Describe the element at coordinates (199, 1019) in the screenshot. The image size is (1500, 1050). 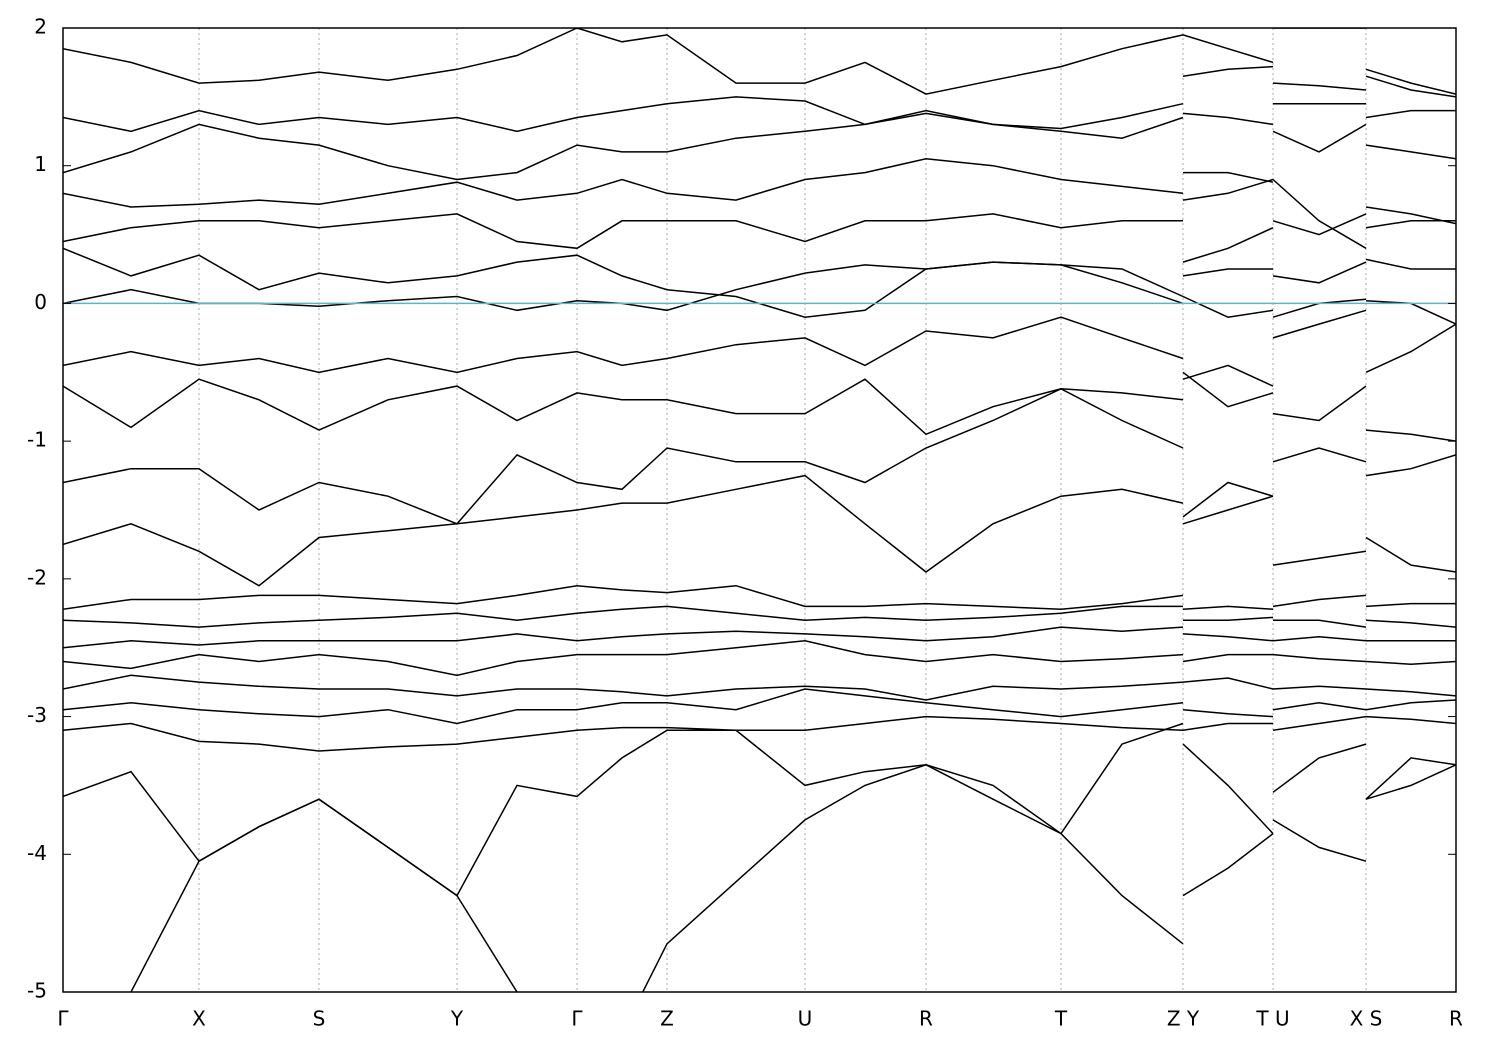
I see `x-tick-label: X` at that location.